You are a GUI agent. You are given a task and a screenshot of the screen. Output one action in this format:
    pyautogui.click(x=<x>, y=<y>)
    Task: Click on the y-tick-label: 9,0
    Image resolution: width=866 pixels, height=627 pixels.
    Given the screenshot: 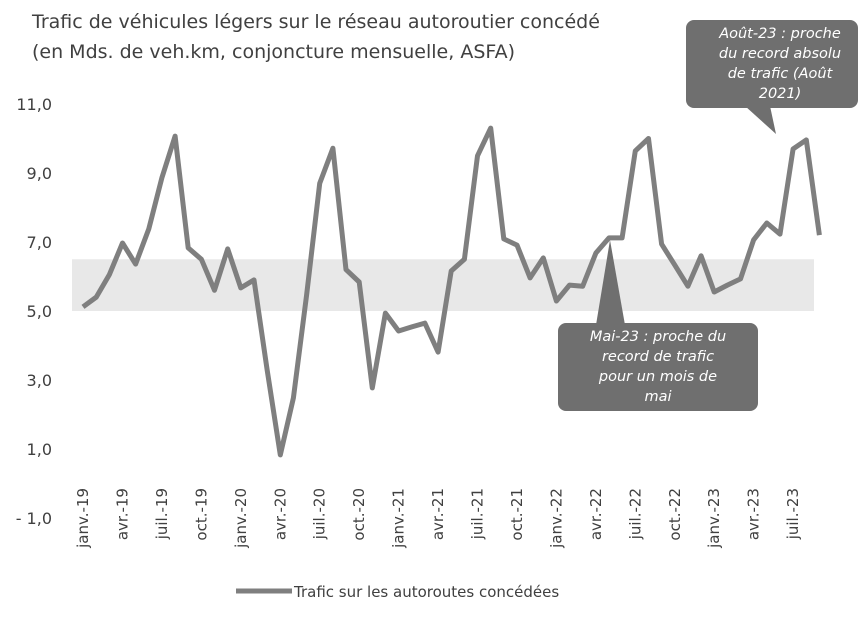 What is the action you would take?
    pyautogui.click(x=39, y=173)
    